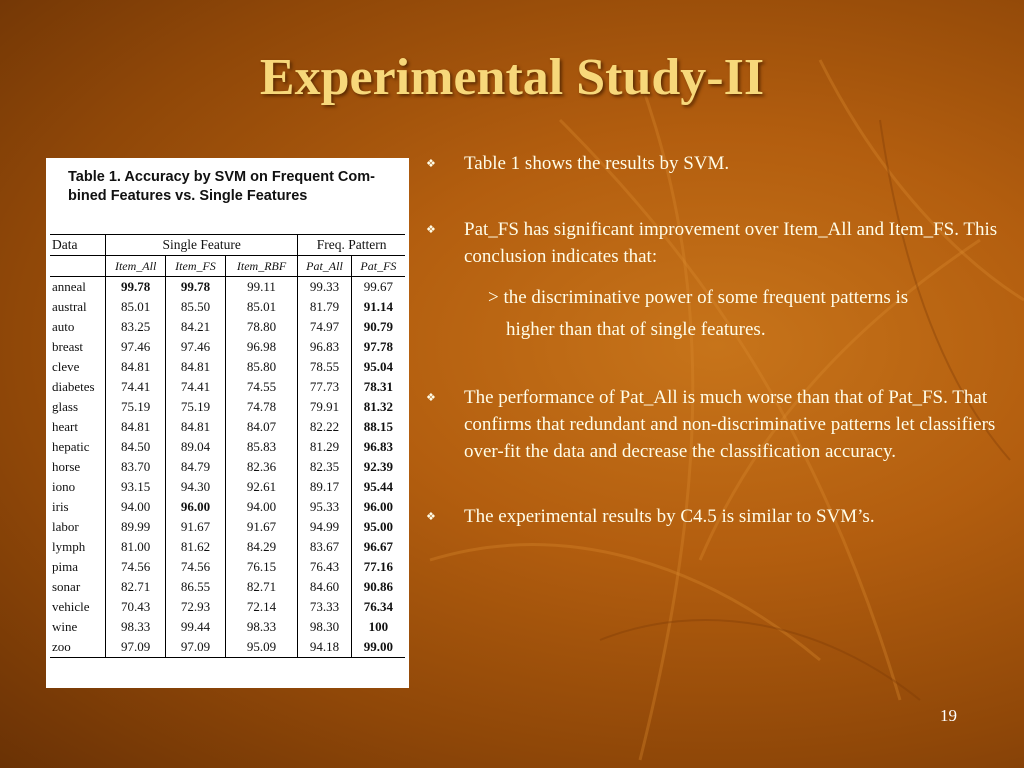 The image size is (1024, 768). I want to click on row-value-cell: 96.98, so click(262, 347).